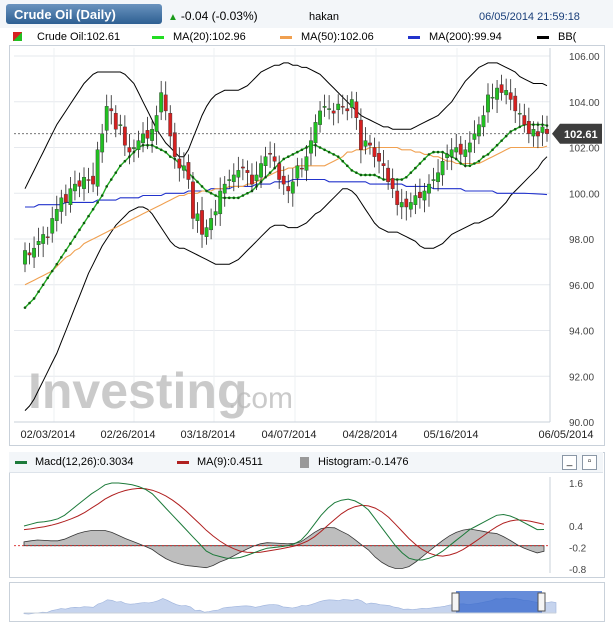 This screenshot has height=627, width=613. Describe the element at coordinates (465, 37) in the screenshot. I see `legend-ma200: MA(200):99.94` at that location.